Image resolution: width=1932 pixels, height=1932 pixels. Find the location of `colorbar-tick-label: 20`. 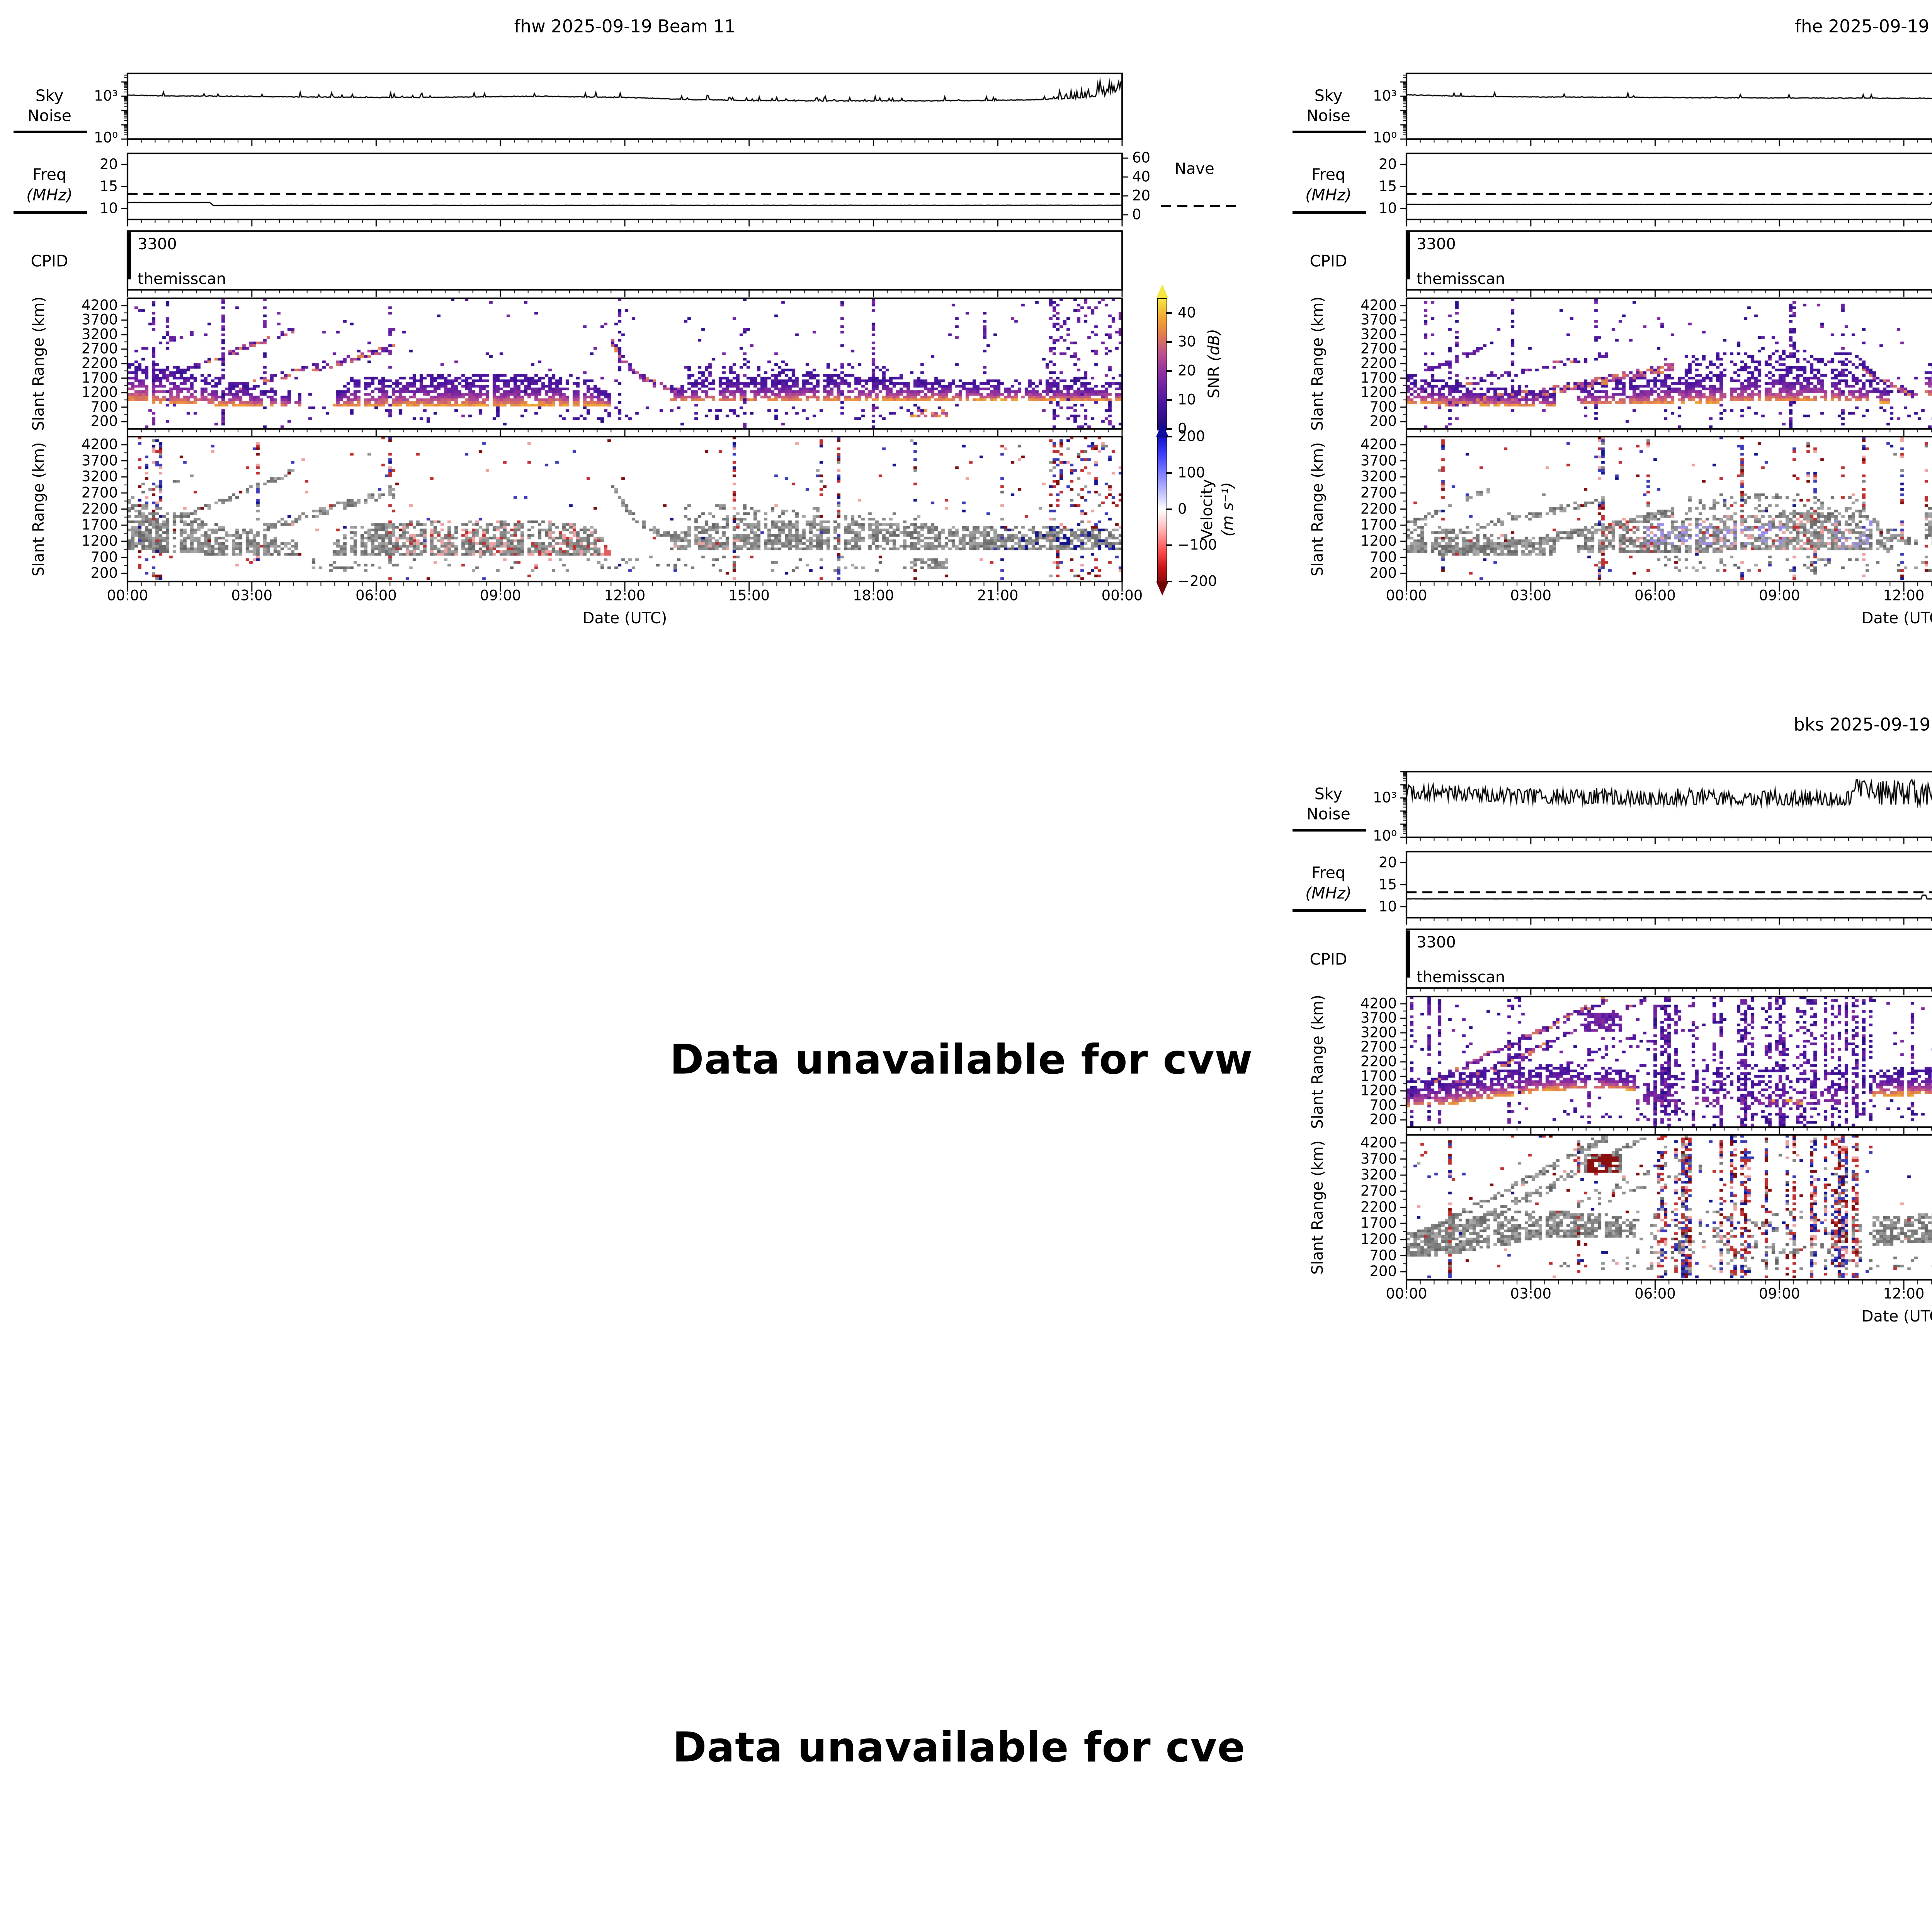

colorbar-tick-label: 20 is located at coordinates (1187, 371).